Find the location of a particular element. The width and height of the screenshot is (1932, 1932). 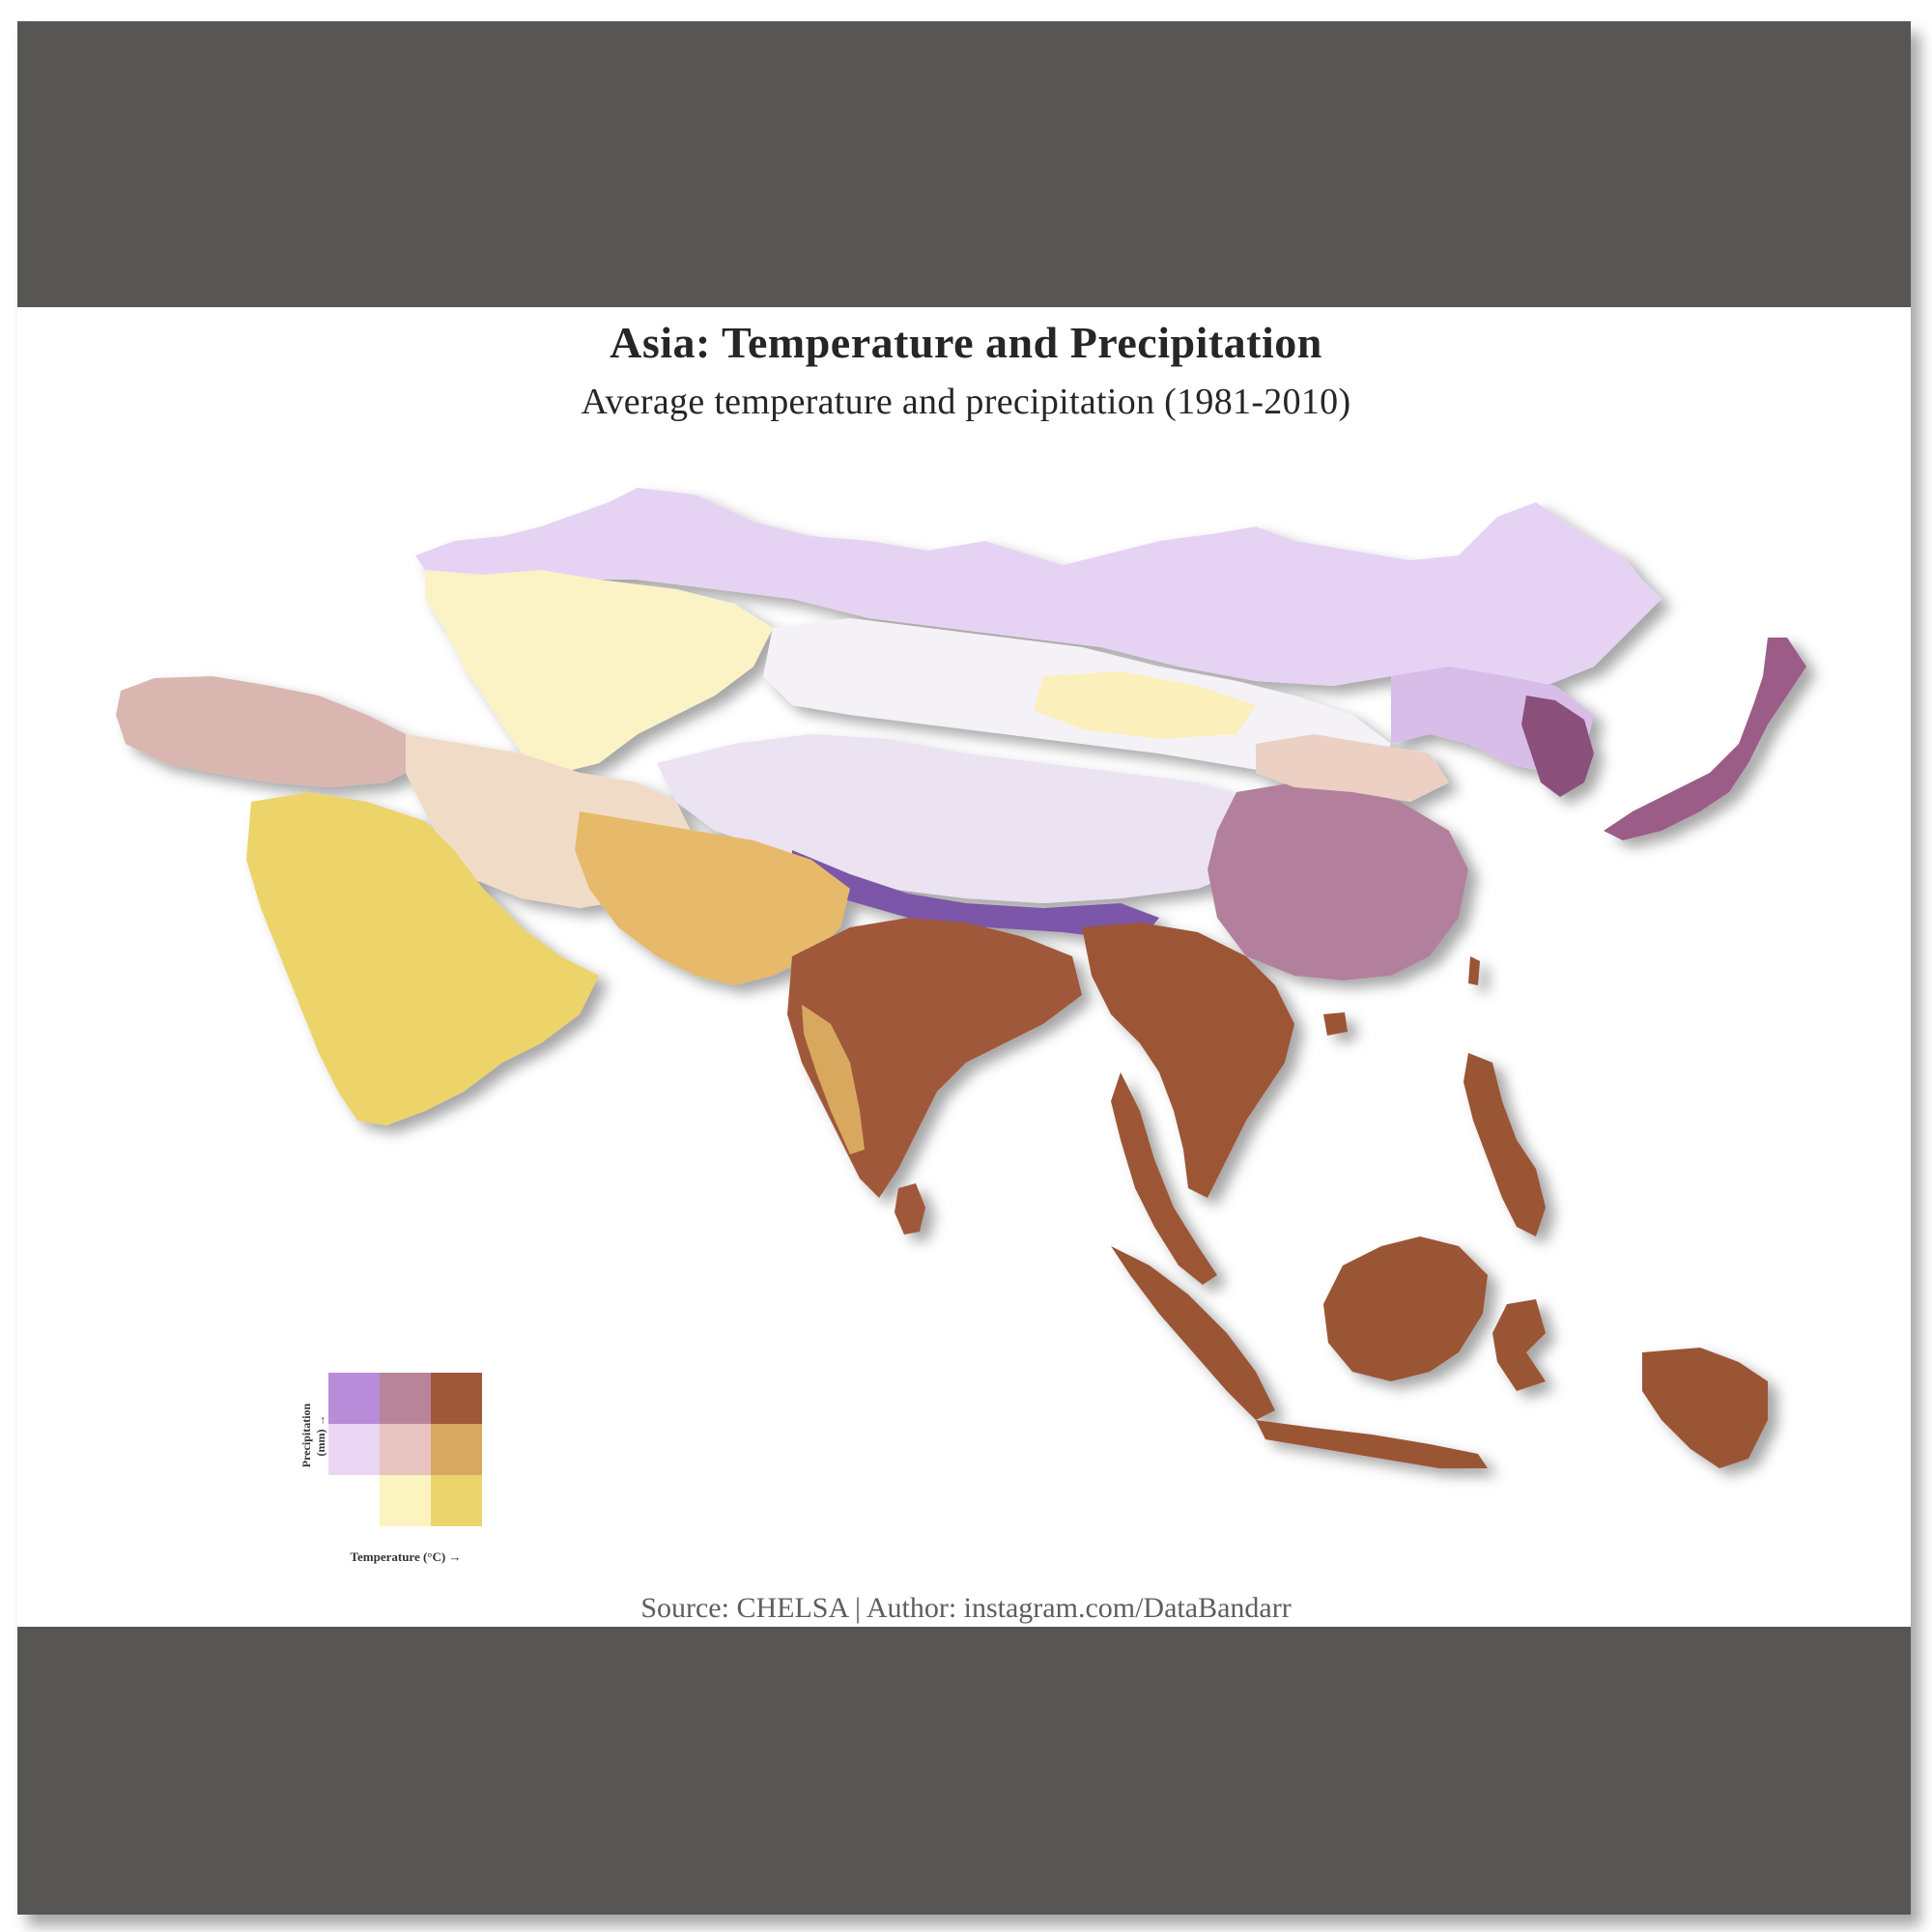

region-sumatra is located at coordinates (1193, 1333).